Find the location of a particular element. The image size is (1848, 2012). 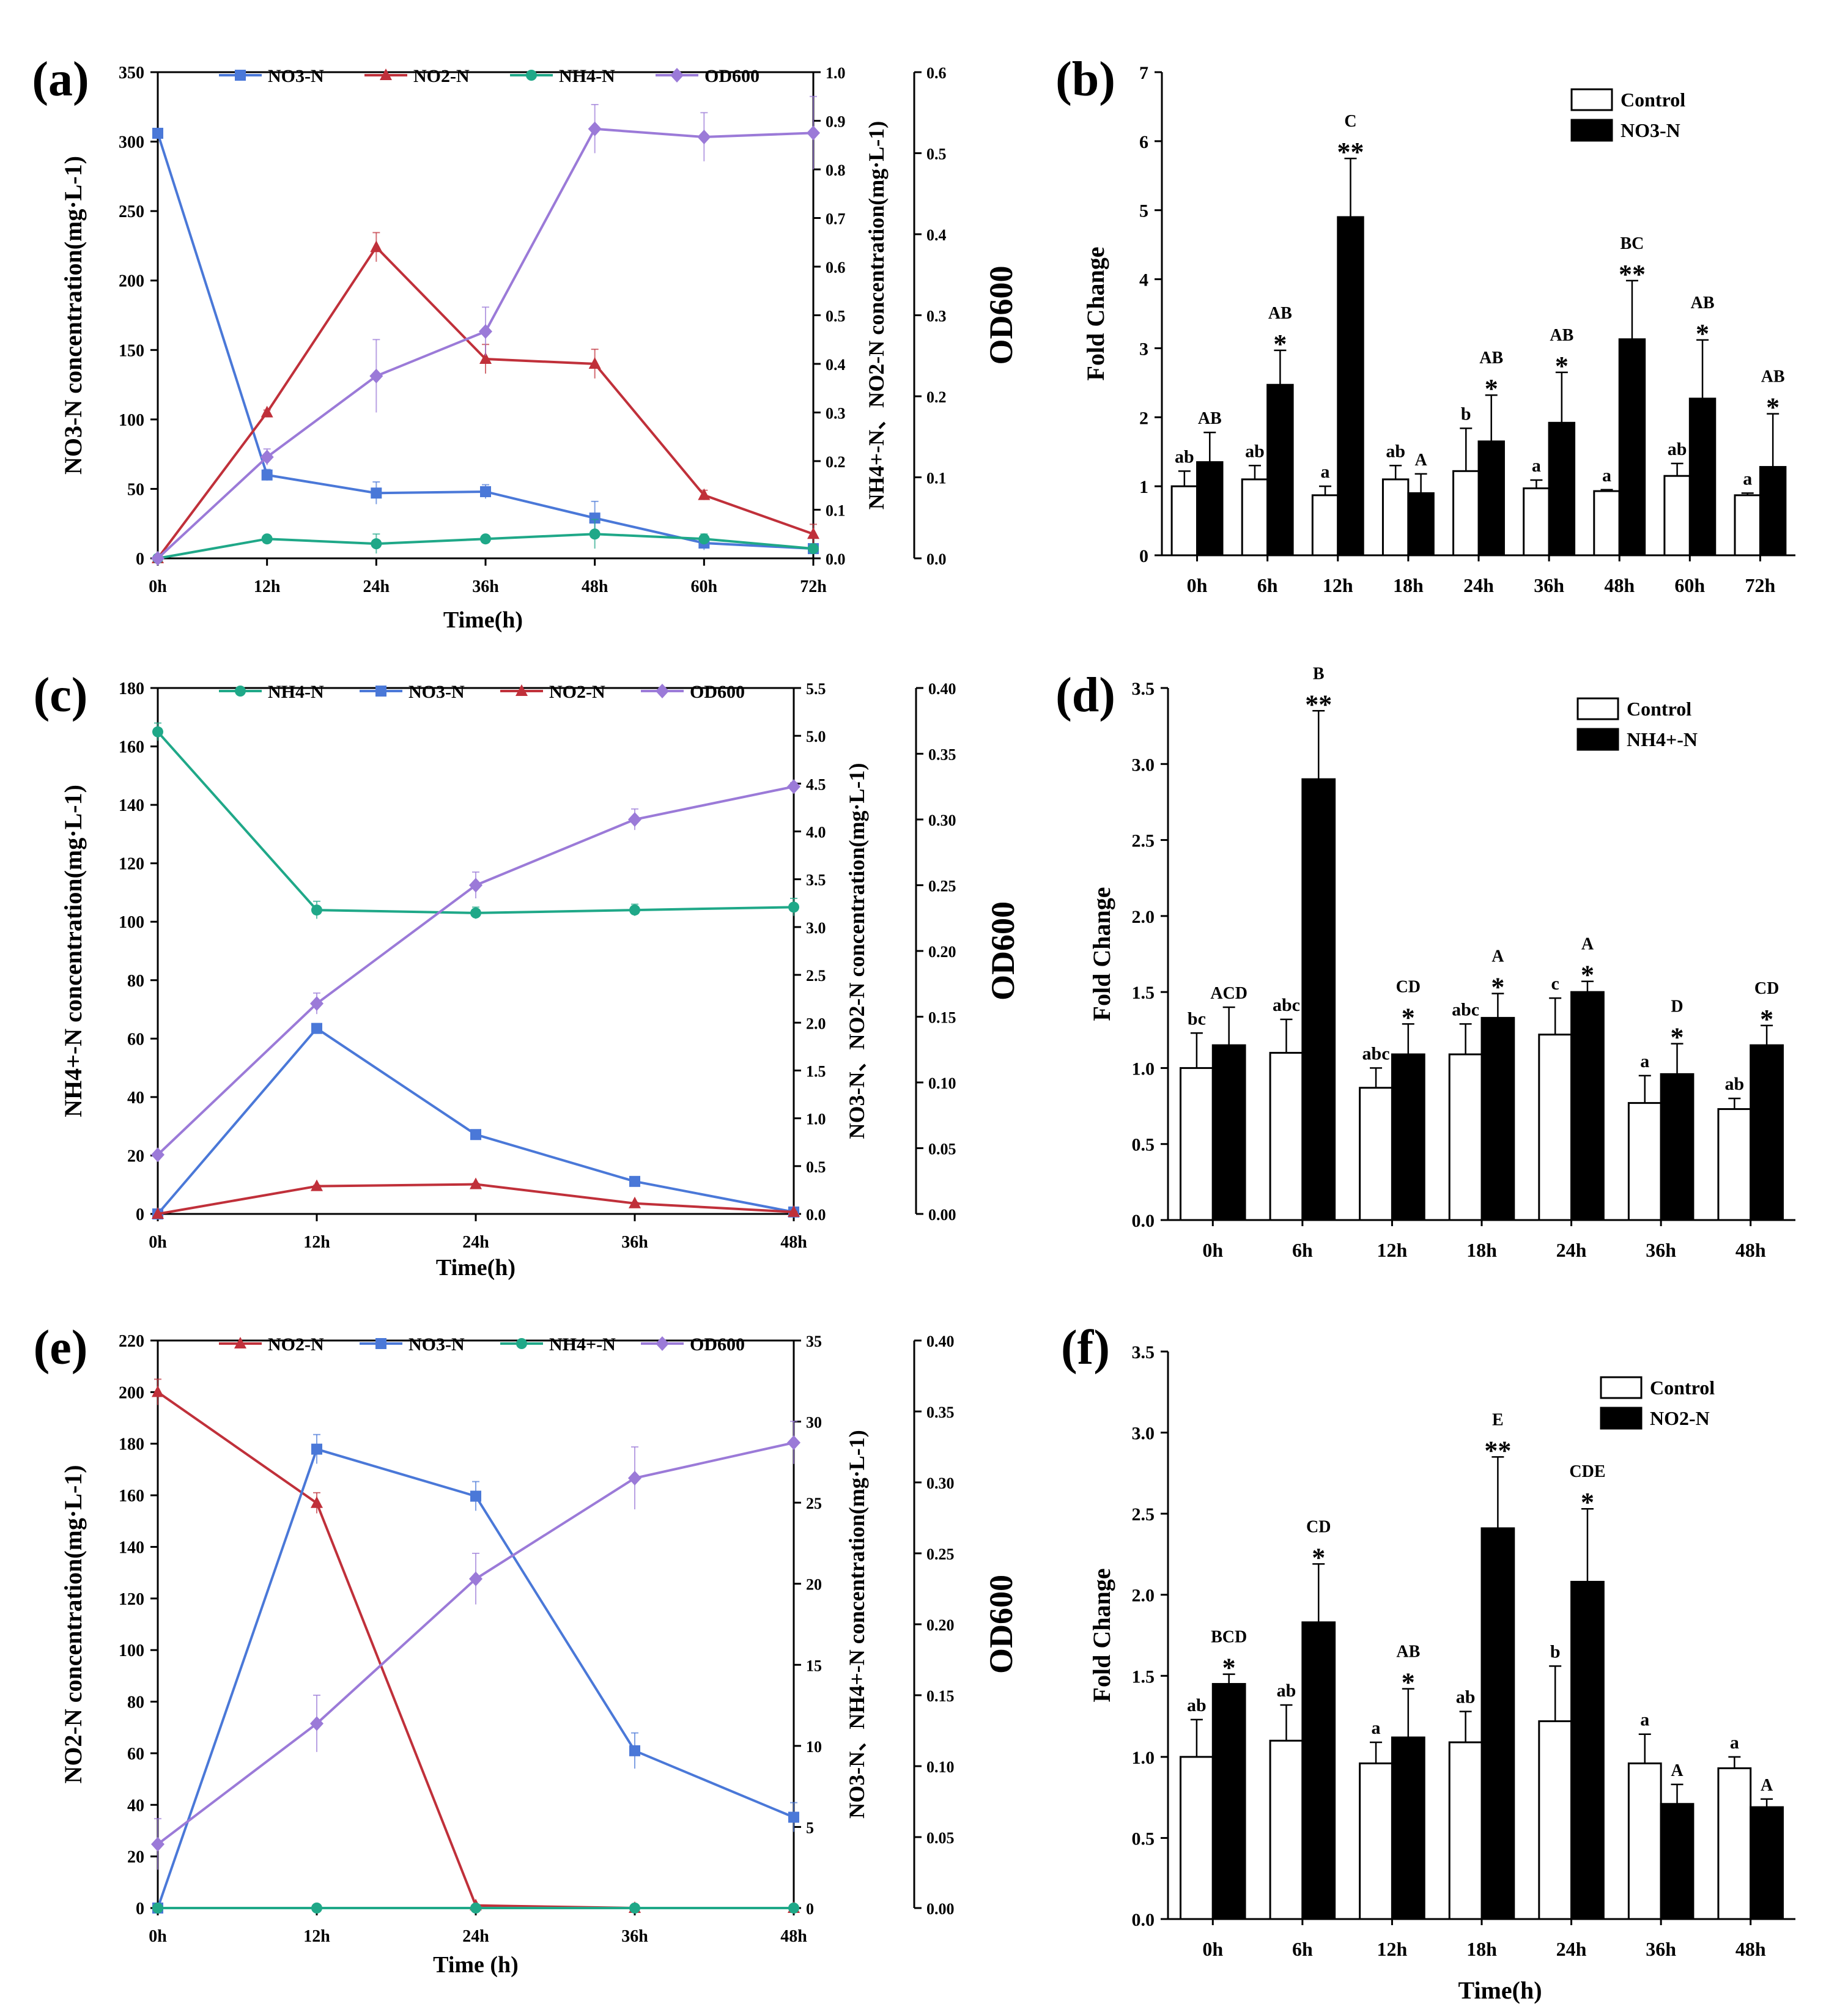

right1-tick-label: 0.4 is located at coordinates (836, 365).